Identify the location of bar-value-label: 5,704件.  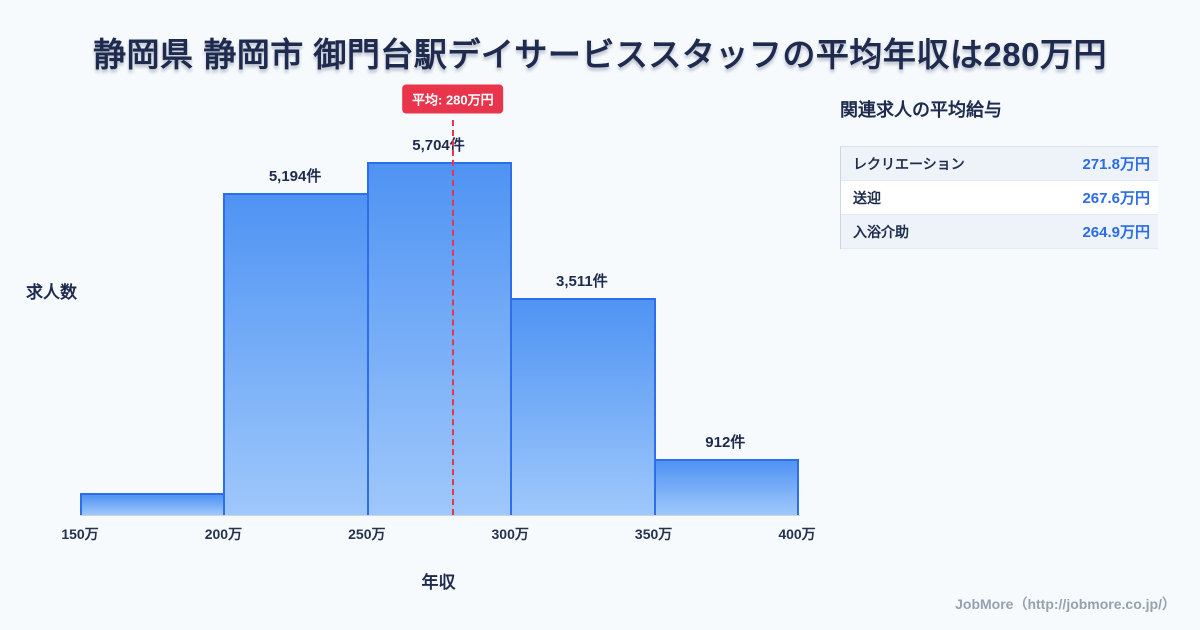
(438, 145).